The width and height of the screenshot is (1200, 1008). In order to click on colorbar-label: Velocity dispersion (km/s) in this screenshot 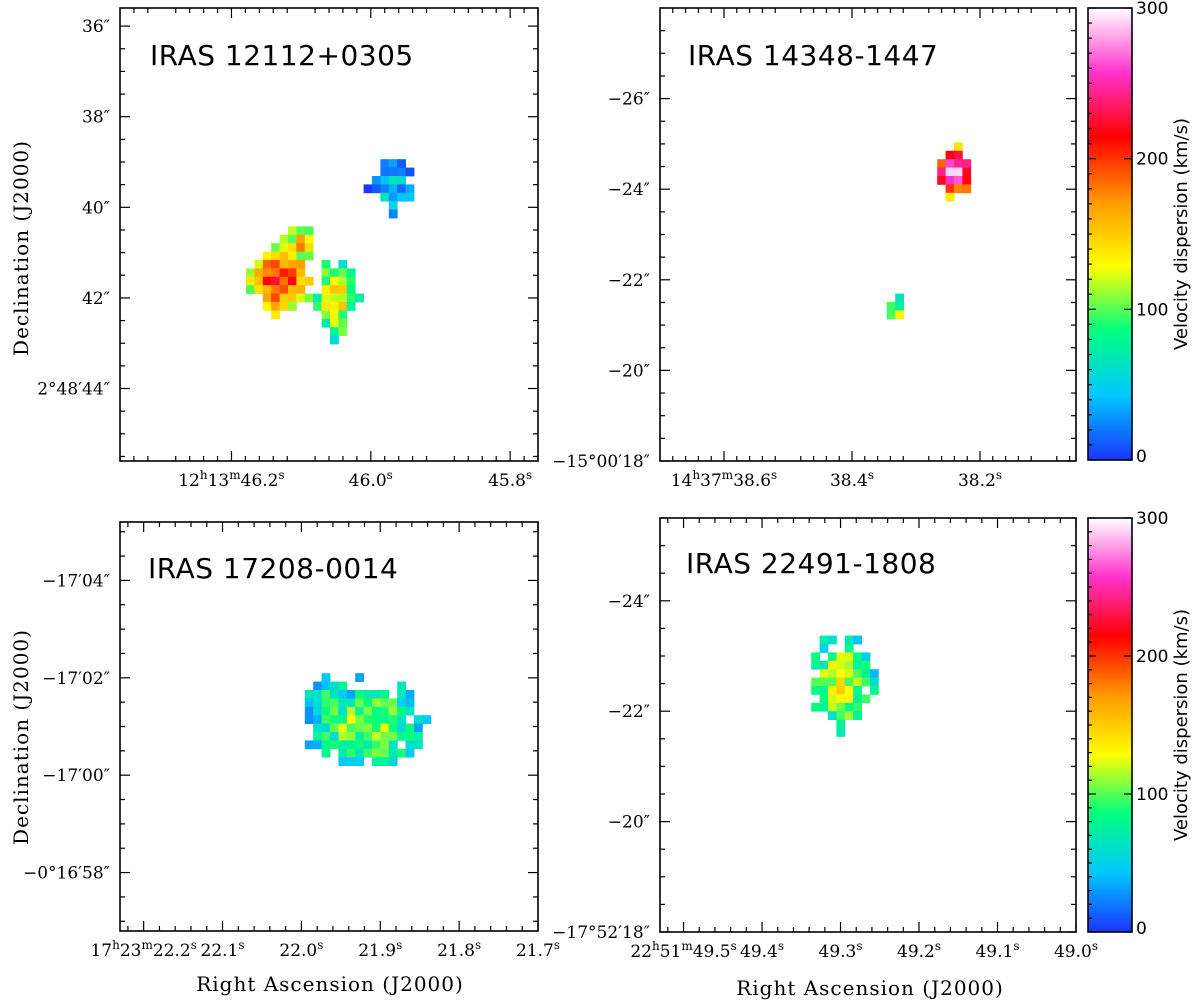, I will do `click(1181, 725)`.